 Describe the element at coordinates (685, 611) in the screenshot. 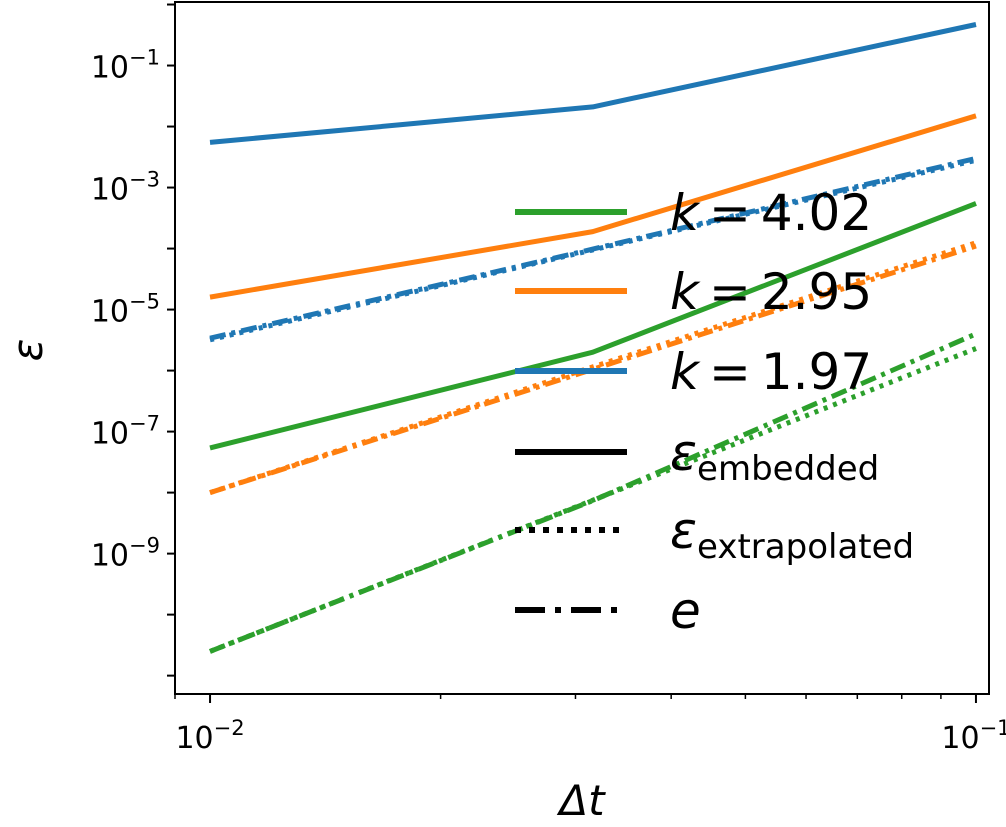

I see `legend-label: e` at that location.